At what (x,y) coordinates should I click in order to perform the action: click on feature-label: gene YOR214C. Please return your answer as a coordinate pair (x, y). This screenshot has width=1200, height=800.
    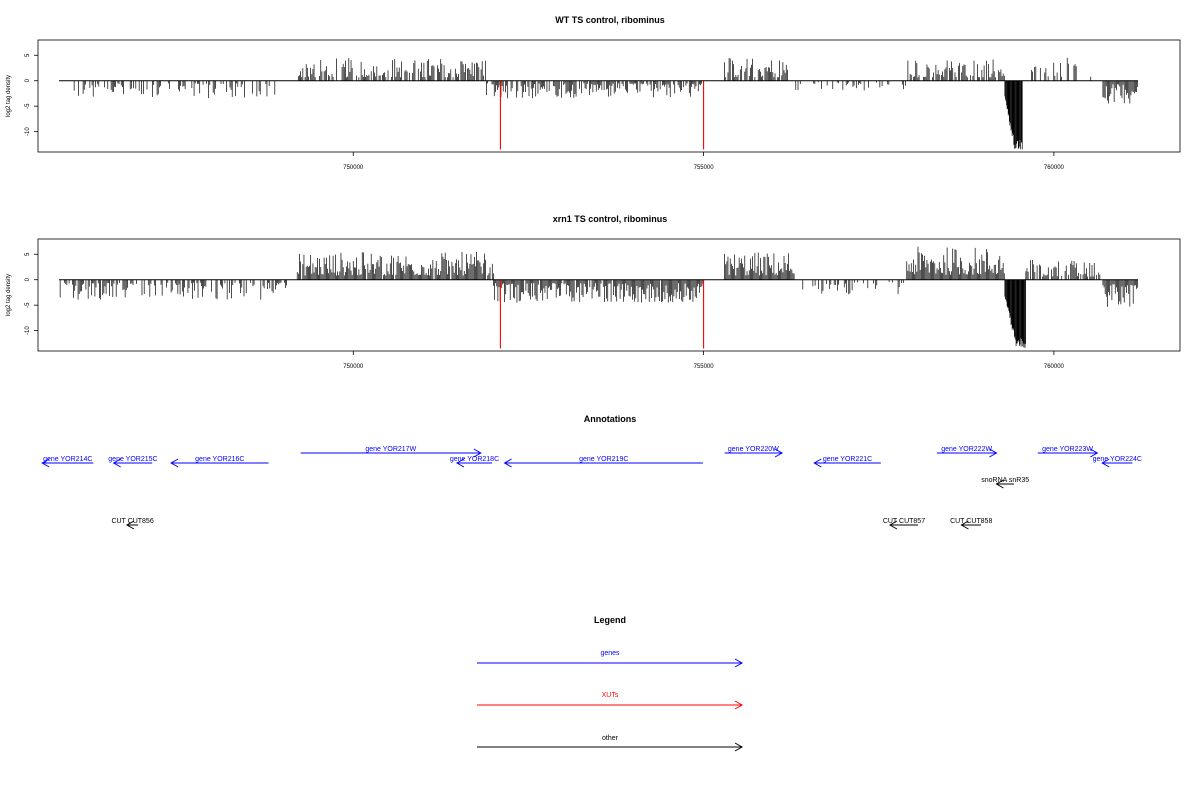
    Looking at the image, I should click on (67, 459).